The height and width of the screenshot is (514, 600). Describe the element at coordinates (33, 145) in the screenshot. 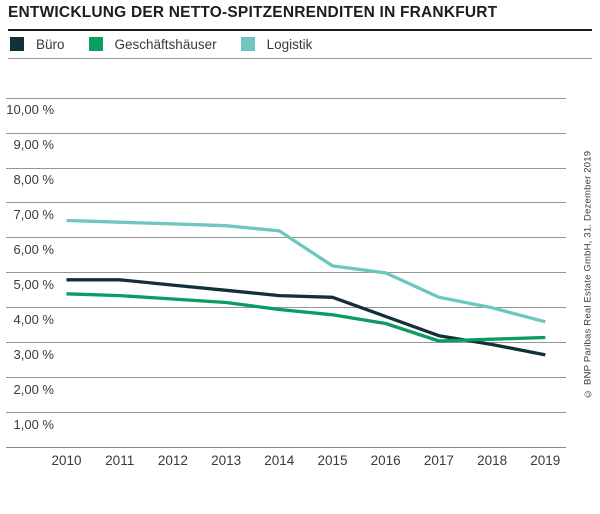

I see `y-tick-label: 9,00 %` at that location.